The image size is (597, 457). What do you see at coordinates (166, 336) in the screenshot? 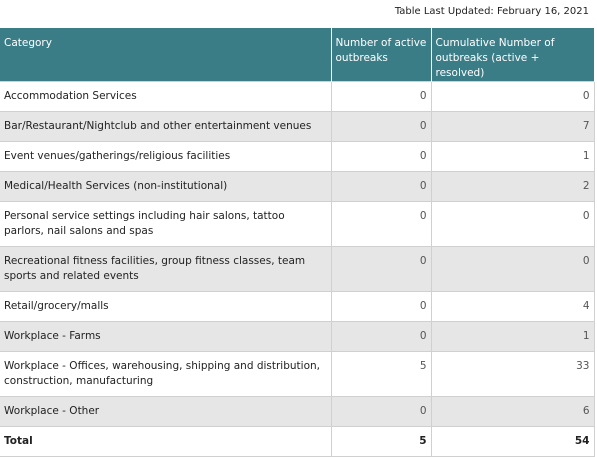
I see `category-cell: Workplace - Farms` at bounding box center [166, 336].